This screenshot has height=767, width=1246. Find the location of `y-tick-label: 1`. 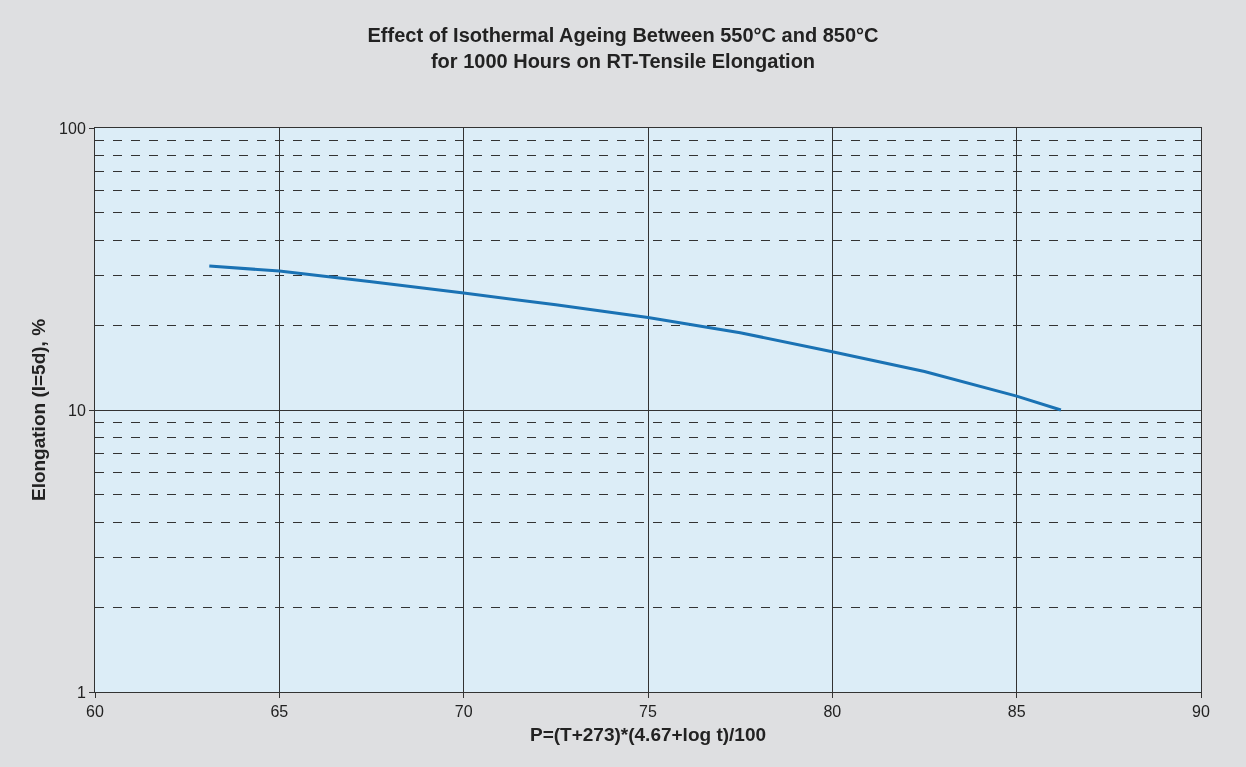

y-tick-label: 1 is located at coordinates (81, 692).